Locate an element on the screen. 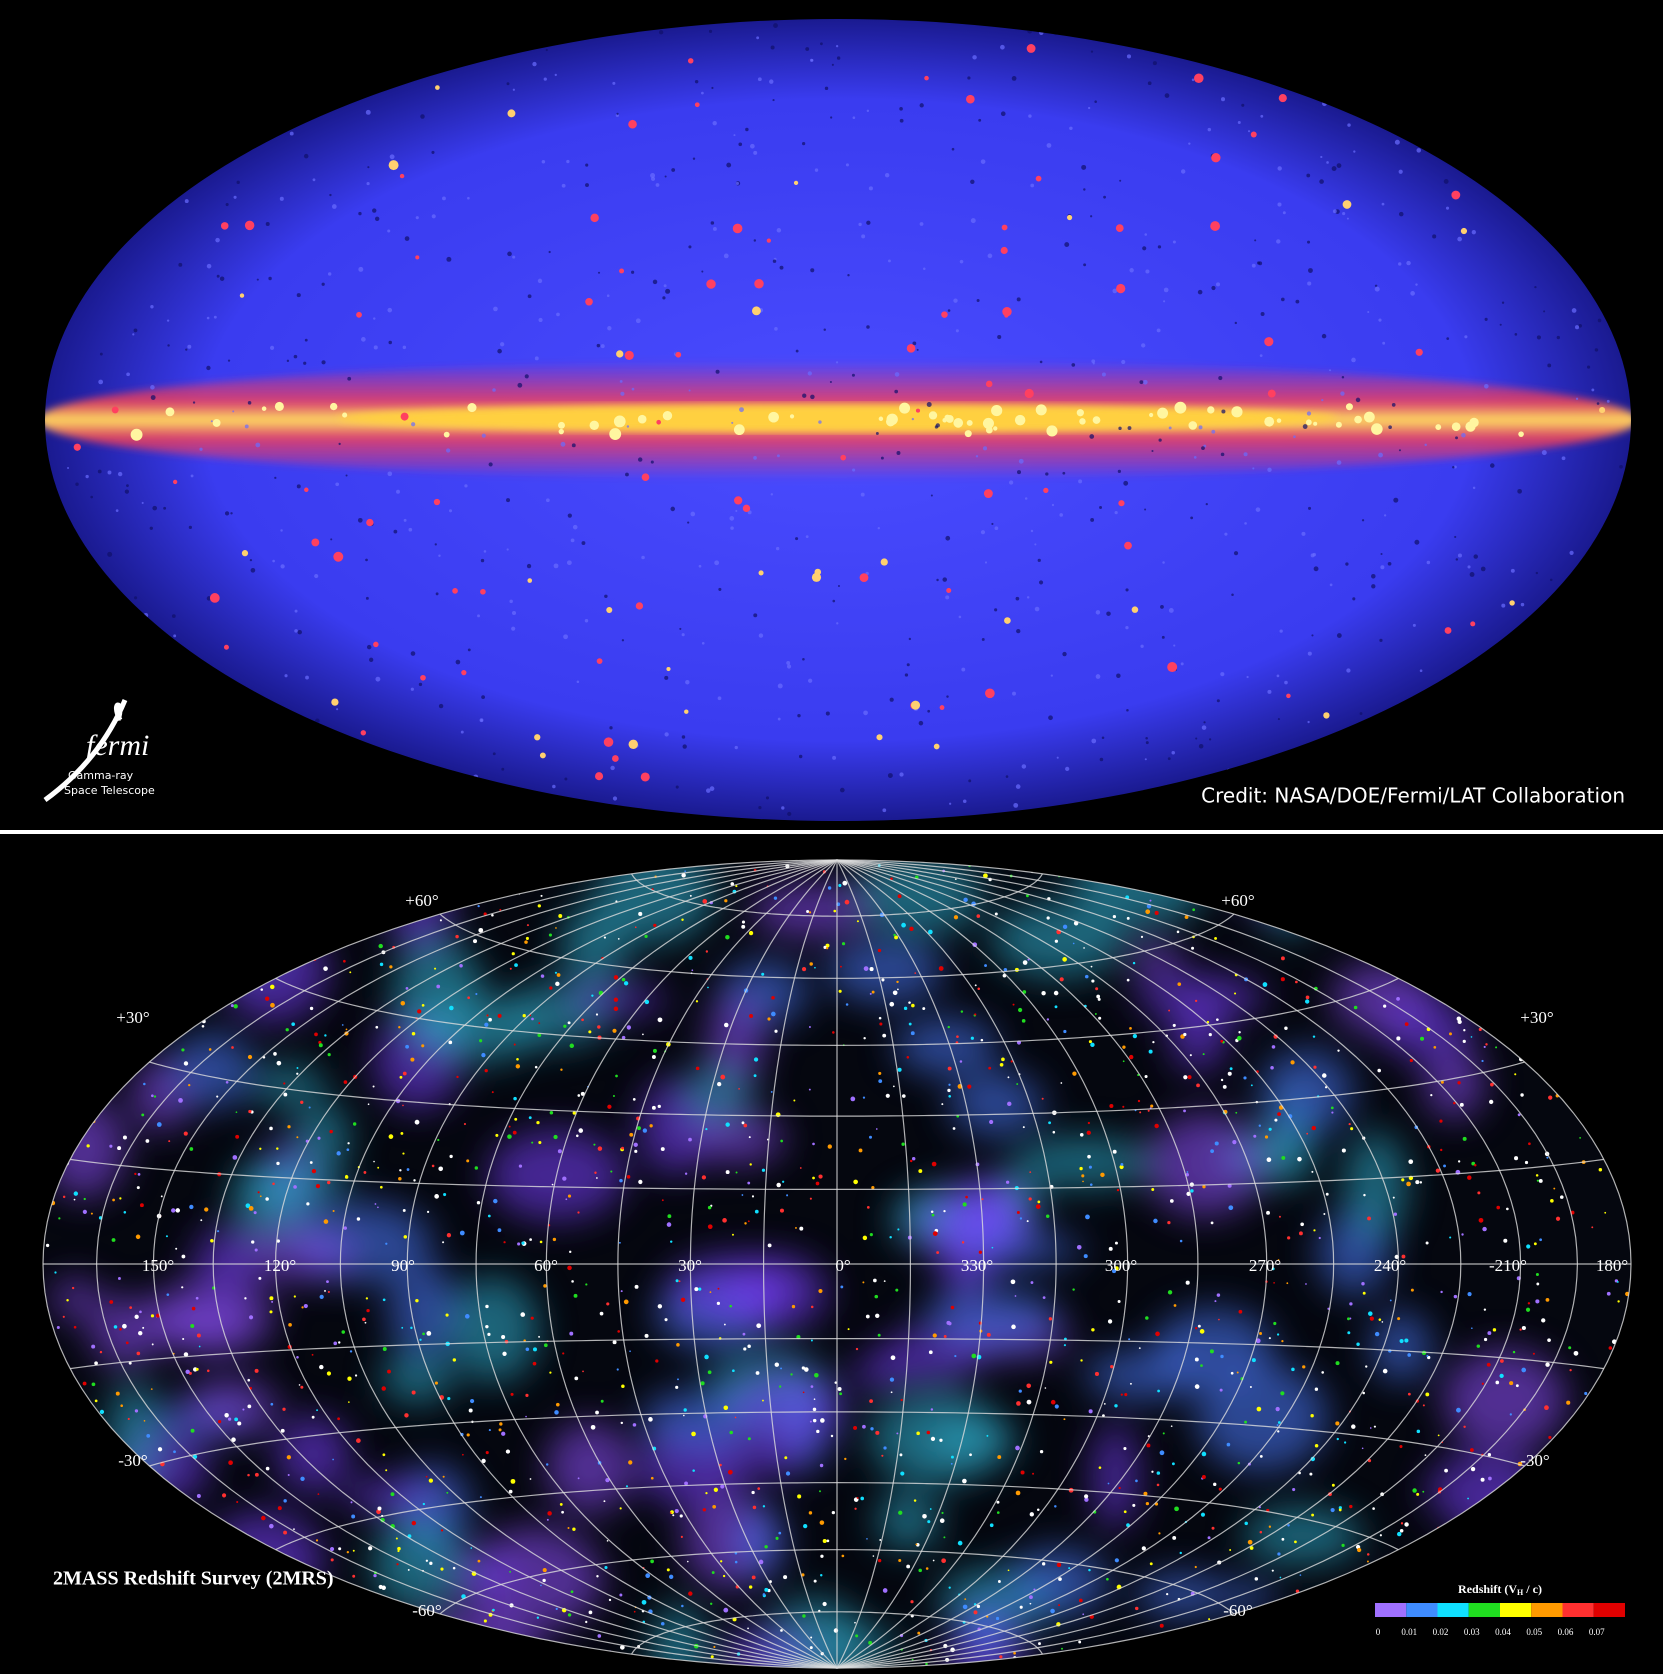  colorbar-swatch is located at coordinates (1422, 1610).